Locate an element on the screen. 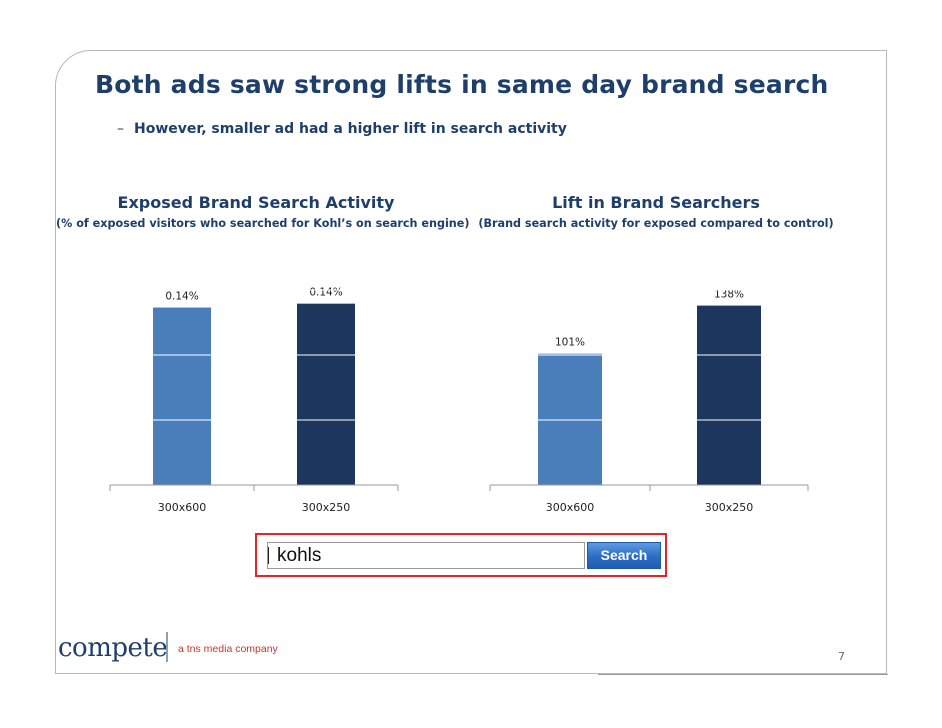 The image size is (942, 728). chart-2-category-label-2: 300x250 is located at coordinates (729, 507).